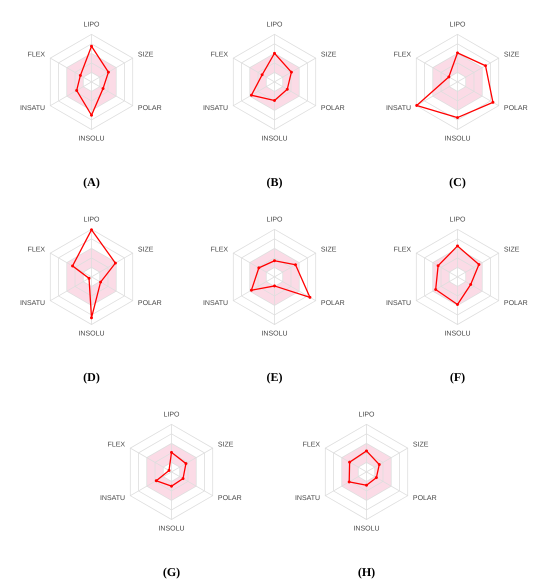 This screenshot has width=550, height=588. Describe the element at coordinates (171, 572) in the screenshot. I see `text: (G)` at that location.